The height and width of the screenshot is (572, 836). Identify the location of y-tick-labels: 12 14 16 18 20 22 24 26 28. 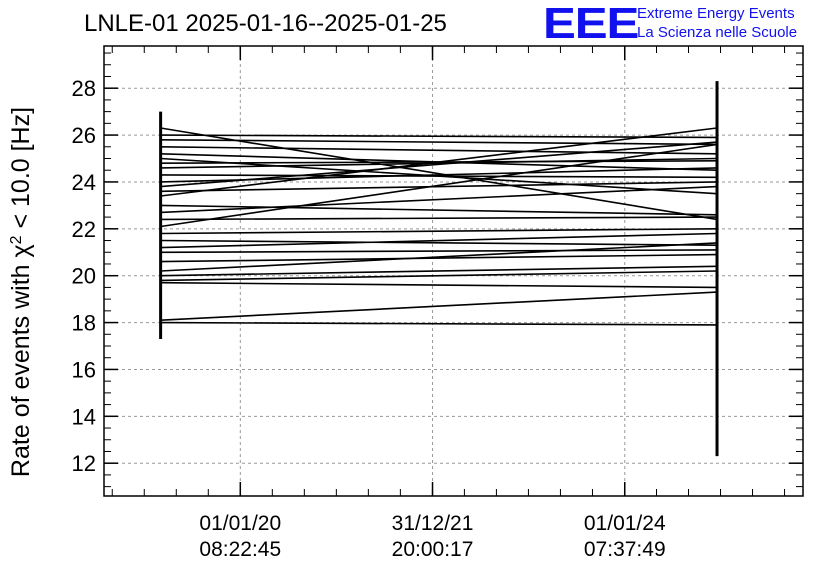
(84, 276).